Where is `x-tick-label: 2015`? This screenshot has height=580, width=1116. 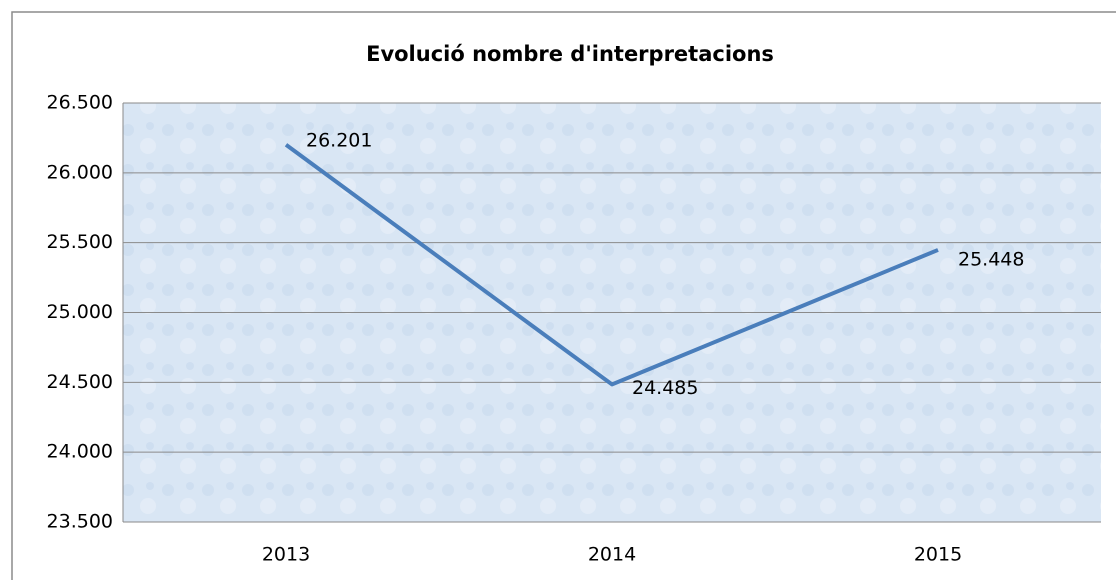
x-tick-label: 2015 is located at coordinates (938, 555).